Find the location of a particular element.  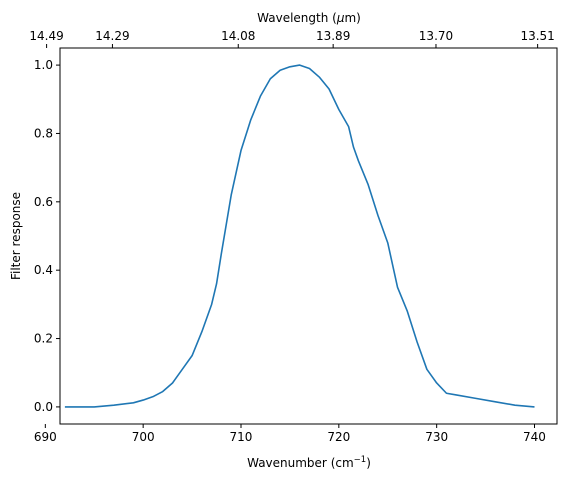

x-tick-label: 730 is located at coordinates (436, 437).